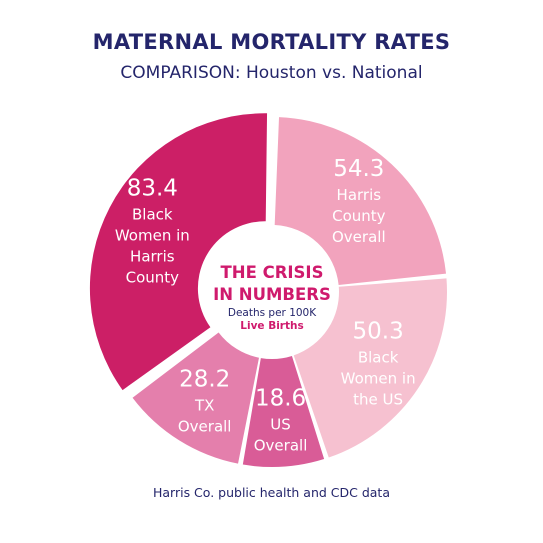 The image size is (543, 543). I want to click on slice-category-label: US, so click(280, 425).